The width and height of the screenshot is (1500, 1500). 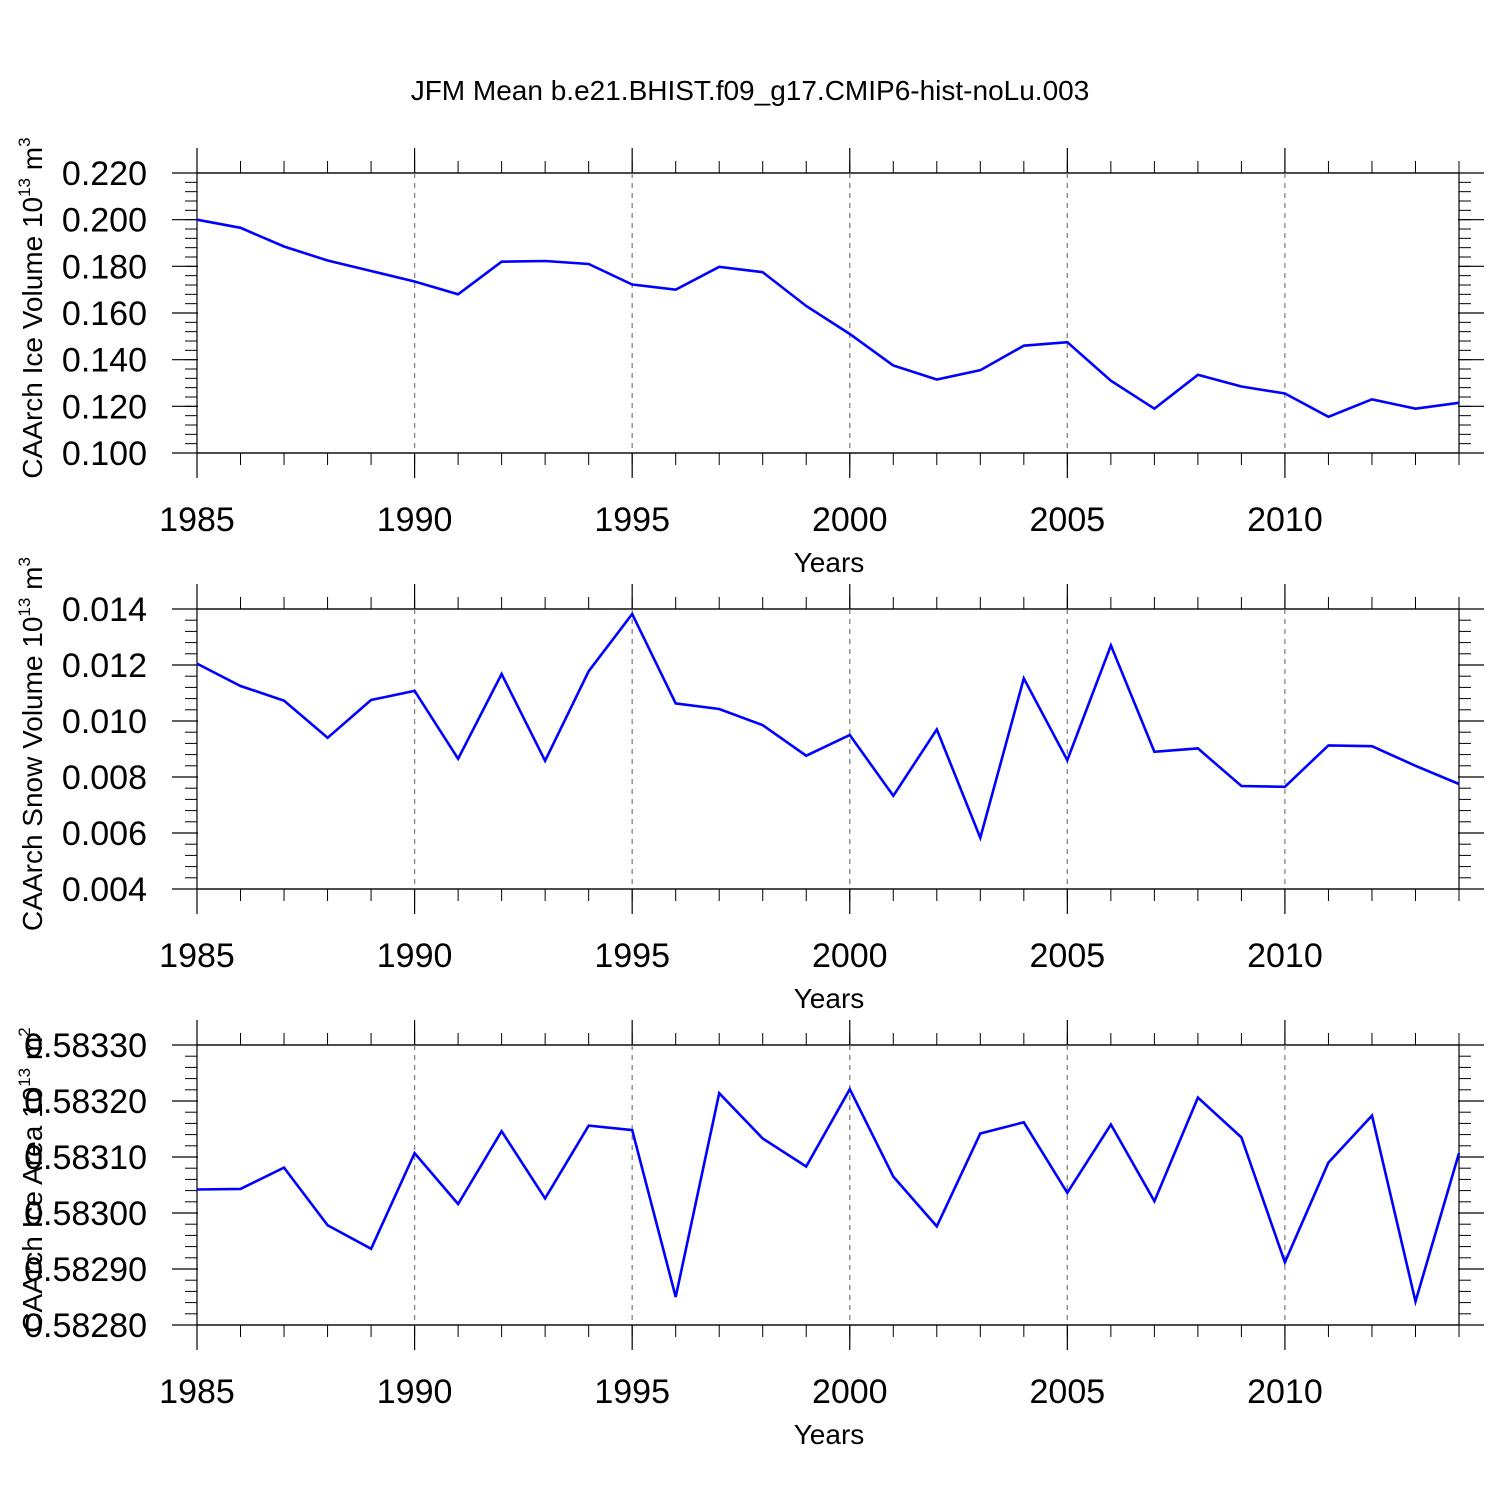 I want to click on y-tick-label: 0.58310, so click(x=85, y=1158).